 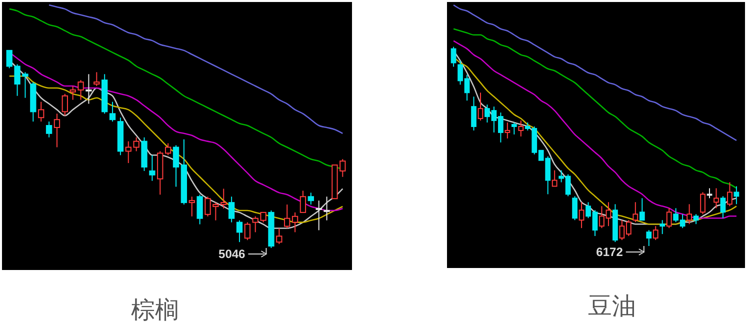 What do you see at coordinates (155, 310) in the screenshot?
I see `text: 棕榈` at bounding box center [155, 310].